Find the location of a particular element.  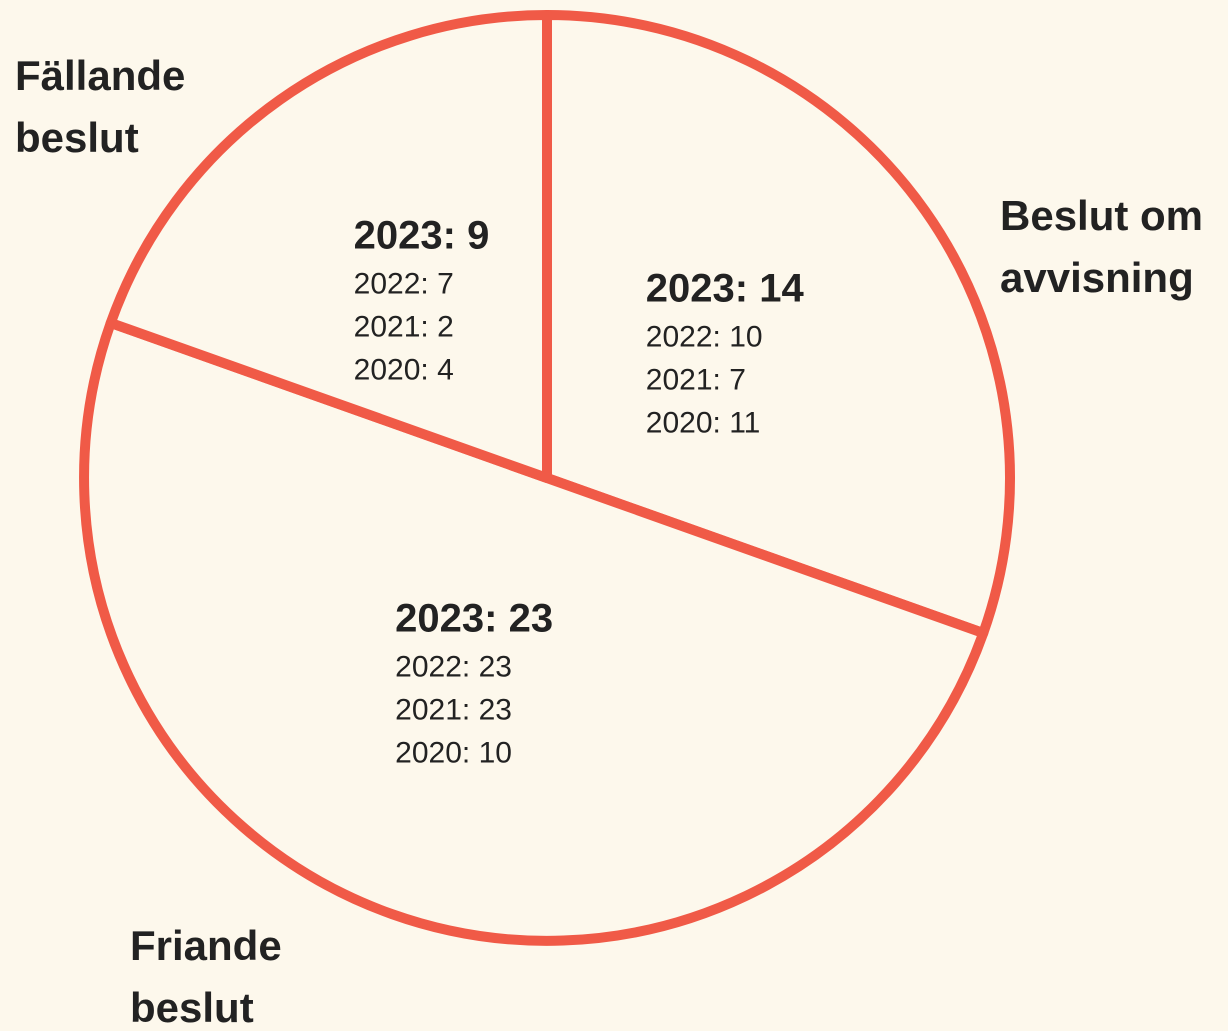

value-label: 2023: 9 is located at coordinates (421, 235).